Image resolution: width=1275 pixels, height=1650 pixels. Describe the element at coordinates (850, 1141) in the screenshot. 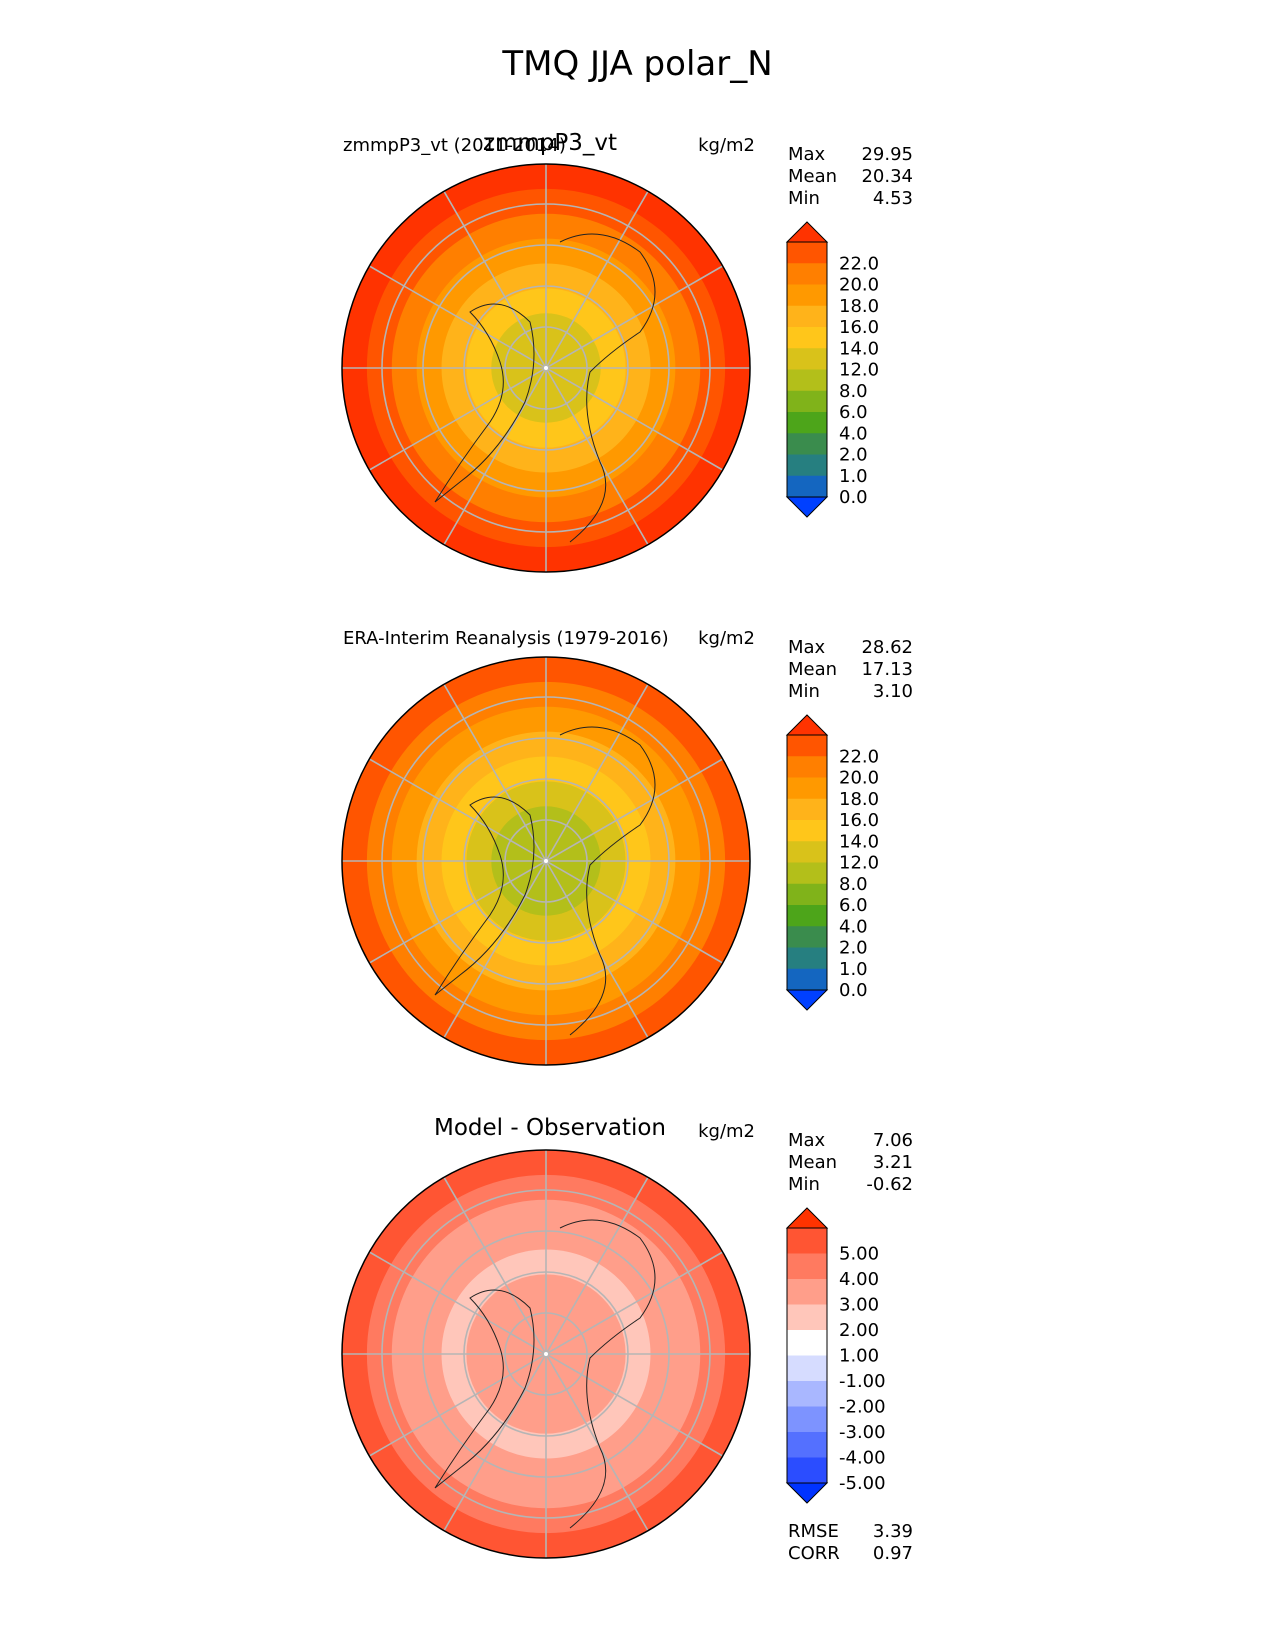

I see `stat-max: Max 7.06` at that location.